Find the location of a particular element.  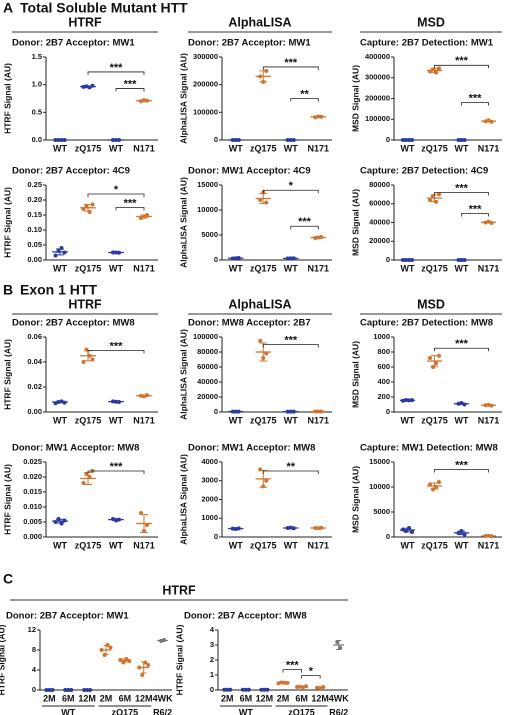

y-tick-label: 15000 is located at coordinates (207, 184).